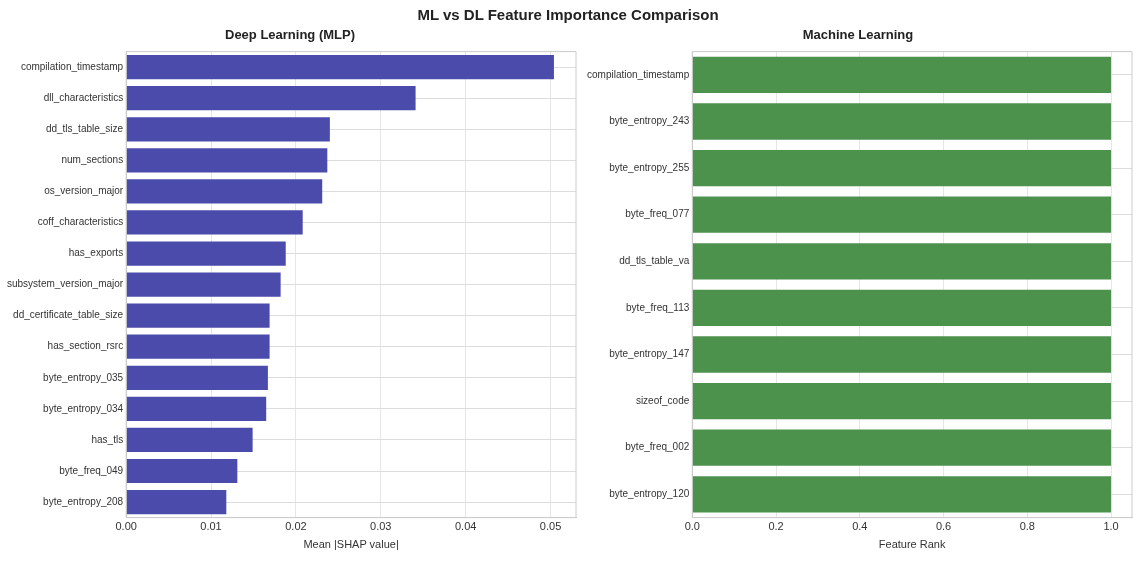 The image size is (1136, 561). Describe the element at coordinates (649, 121) in the screenshot. I see `y-tick-label: byte_entropy_243` at that location.